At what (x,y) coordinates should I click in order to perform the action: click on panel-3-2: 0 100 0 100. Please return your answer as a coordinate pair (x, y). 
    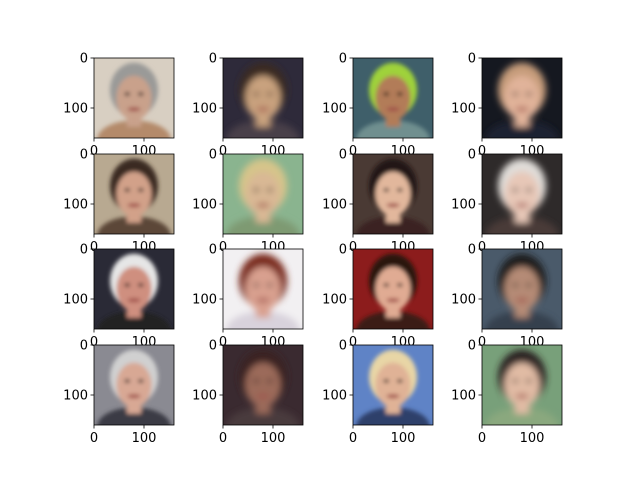
    Looking at the image, I should click on (378, 392).